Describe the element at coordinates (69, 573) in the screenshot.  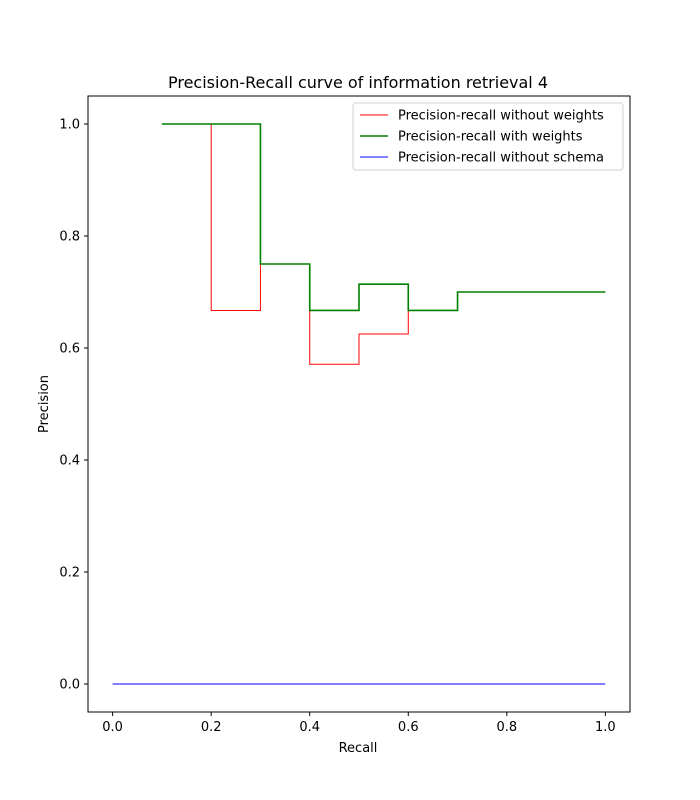
I see `y-tick-label: 0.2` at that location.